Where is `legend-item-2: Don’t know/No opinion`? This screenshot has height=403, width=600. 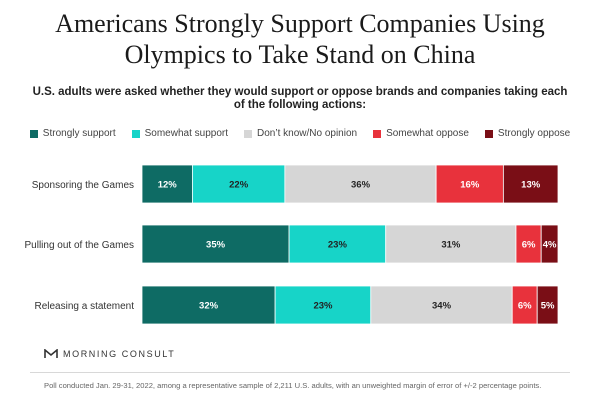 legend-item-2: Don’t know/No opinion is located at coordinates (300, 133).